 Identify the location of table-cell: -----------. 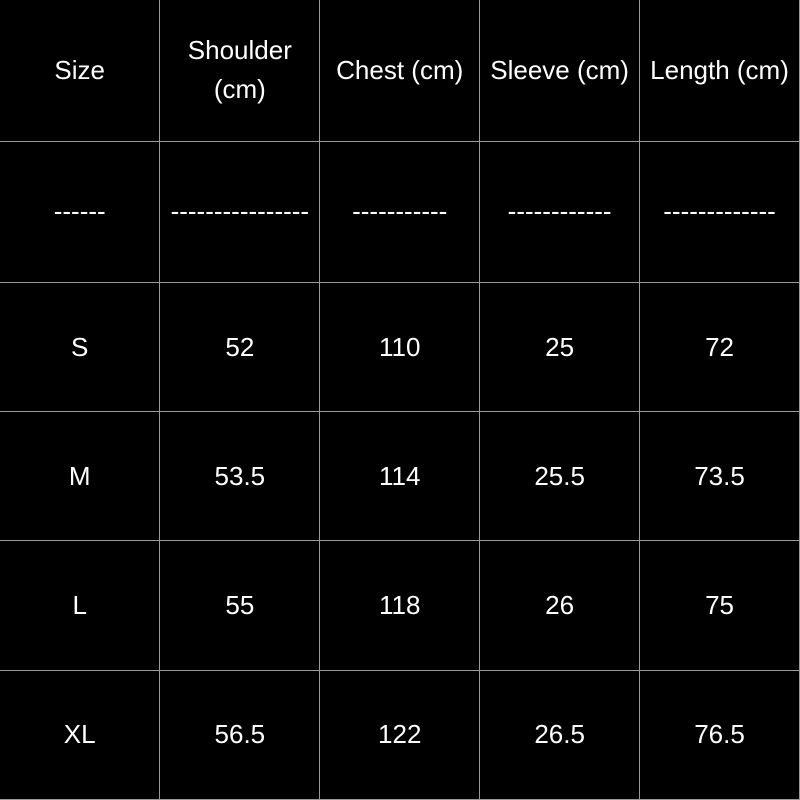
(400, 212).